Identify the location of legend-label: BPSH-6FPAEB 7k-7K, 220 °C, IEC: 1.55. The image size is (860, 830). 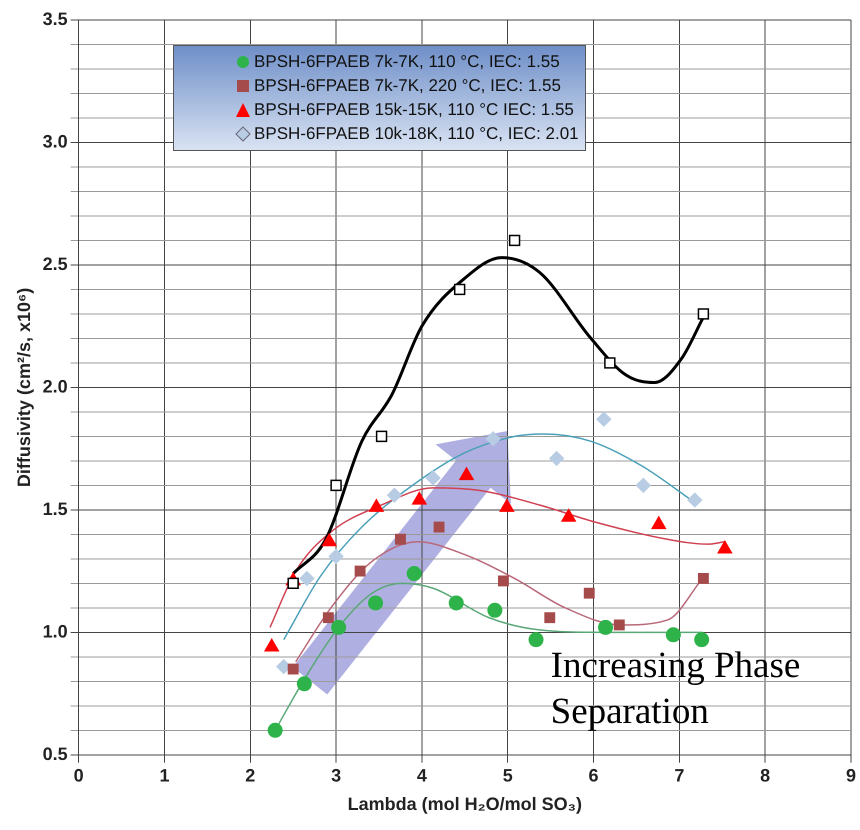
(407, 86).